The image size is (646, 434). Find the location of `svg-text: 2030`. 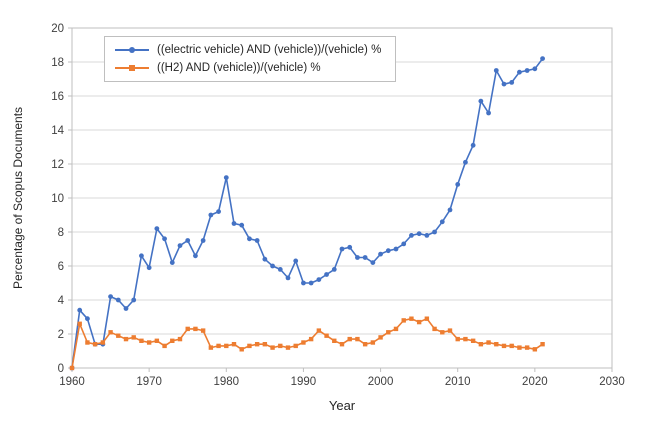

svg-text: 2030 is located at coordinates (612, 382).